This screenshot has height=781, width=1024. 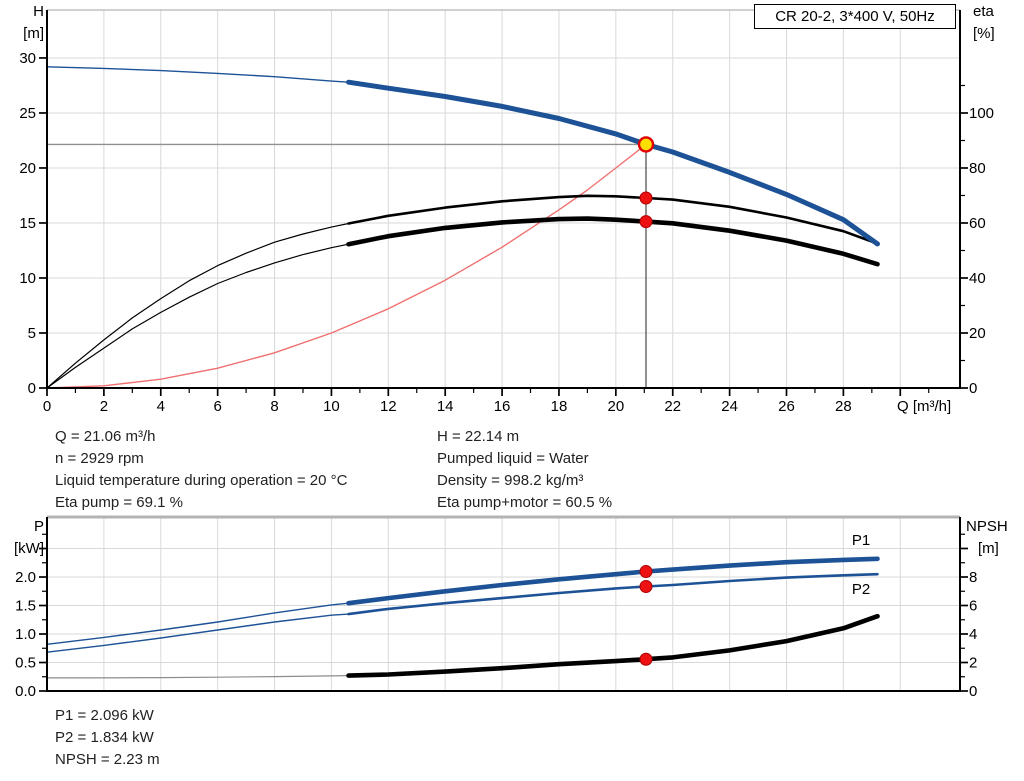 What do you see at coordinates (105, 436) in the screenshot?
I see `info-flow: Q = 21.06 m³/h` at bounding box center [105, 436].